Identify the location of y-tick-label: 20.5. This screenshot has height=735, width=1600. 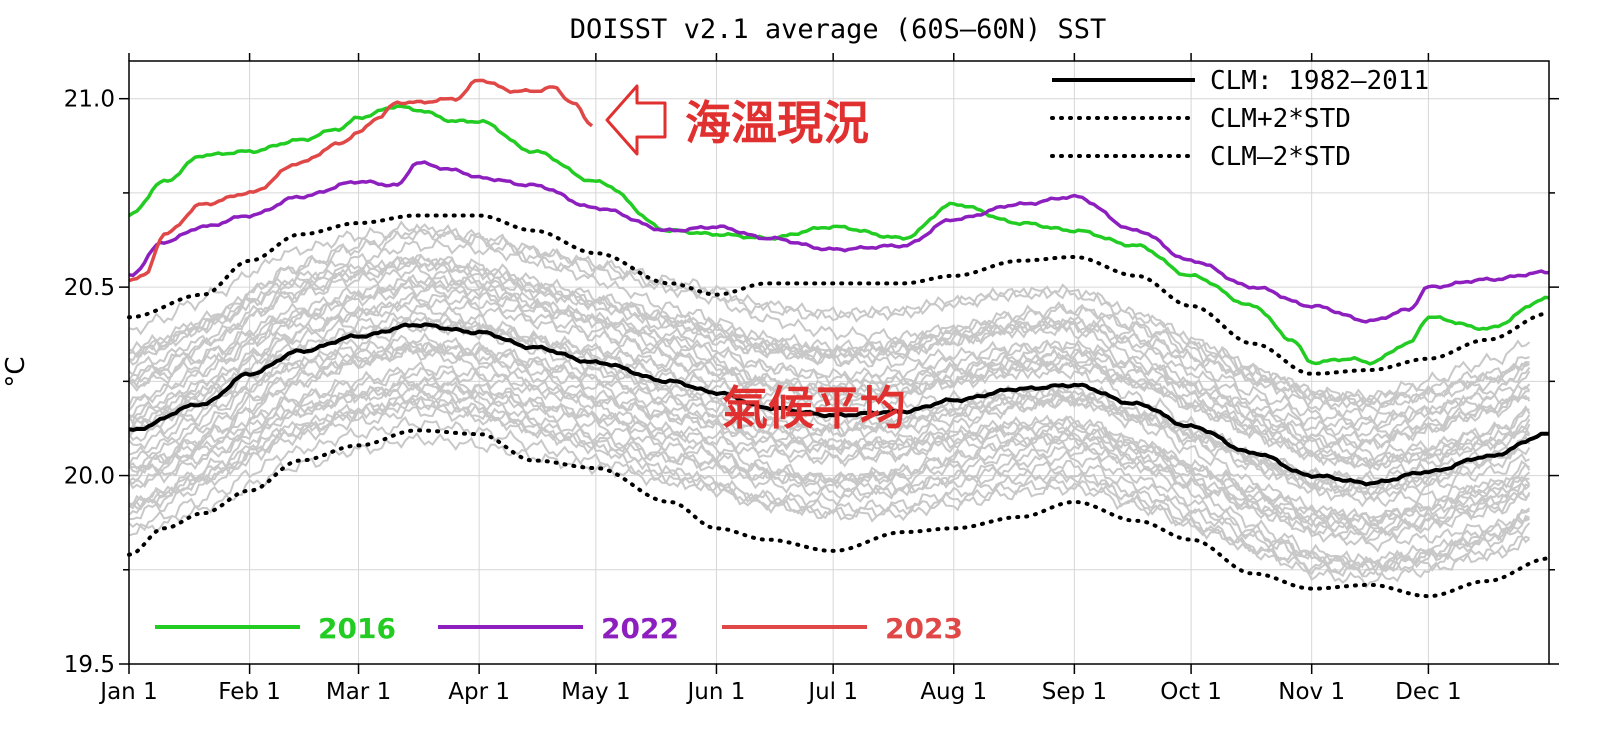
(89, 288).